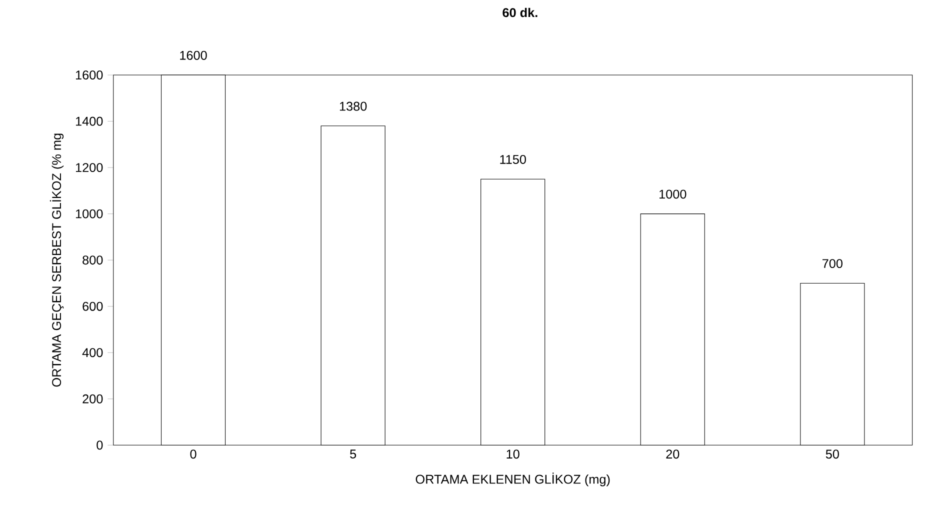 The image size is (951, 522). I want to click on data-label: 700, so click(832, 263).